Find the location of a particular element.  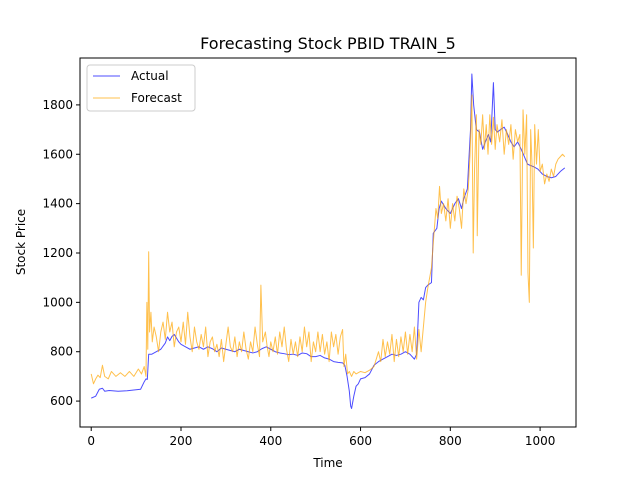

y-axis: 600 800 1000 1200 1400 1600 1800 is located at coordinates (61, 253).